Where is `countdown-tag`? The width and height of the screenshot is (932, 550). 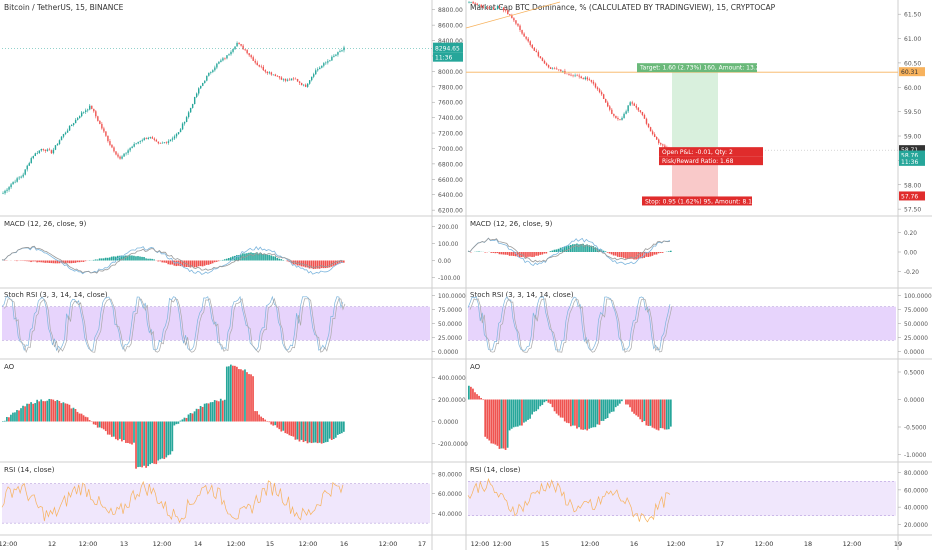 countdown-tag is located at coordinates (448, 57).